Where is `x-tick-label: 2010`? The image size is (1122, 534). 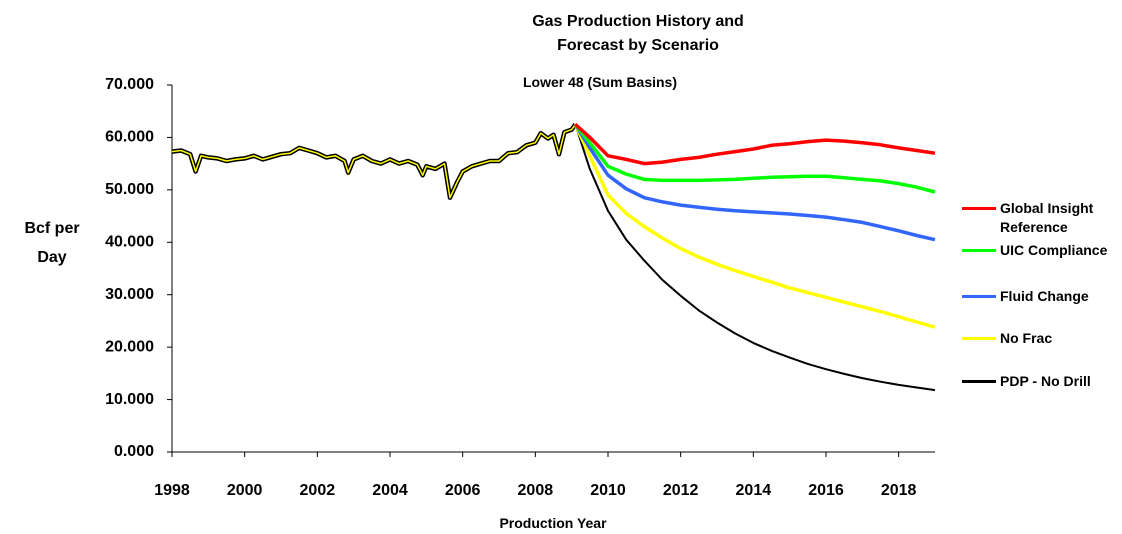
x-tick-label: 2010 is located at coordinates (608, 490).